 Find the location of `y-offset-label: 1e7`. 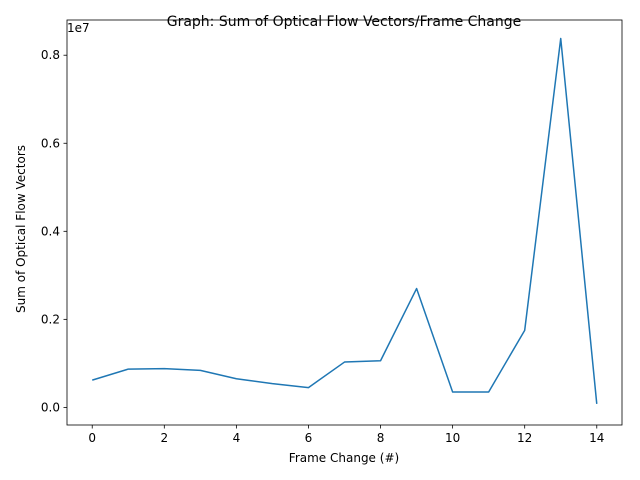

y-offset-label: 1e7 is located at coordinates (78, 28).